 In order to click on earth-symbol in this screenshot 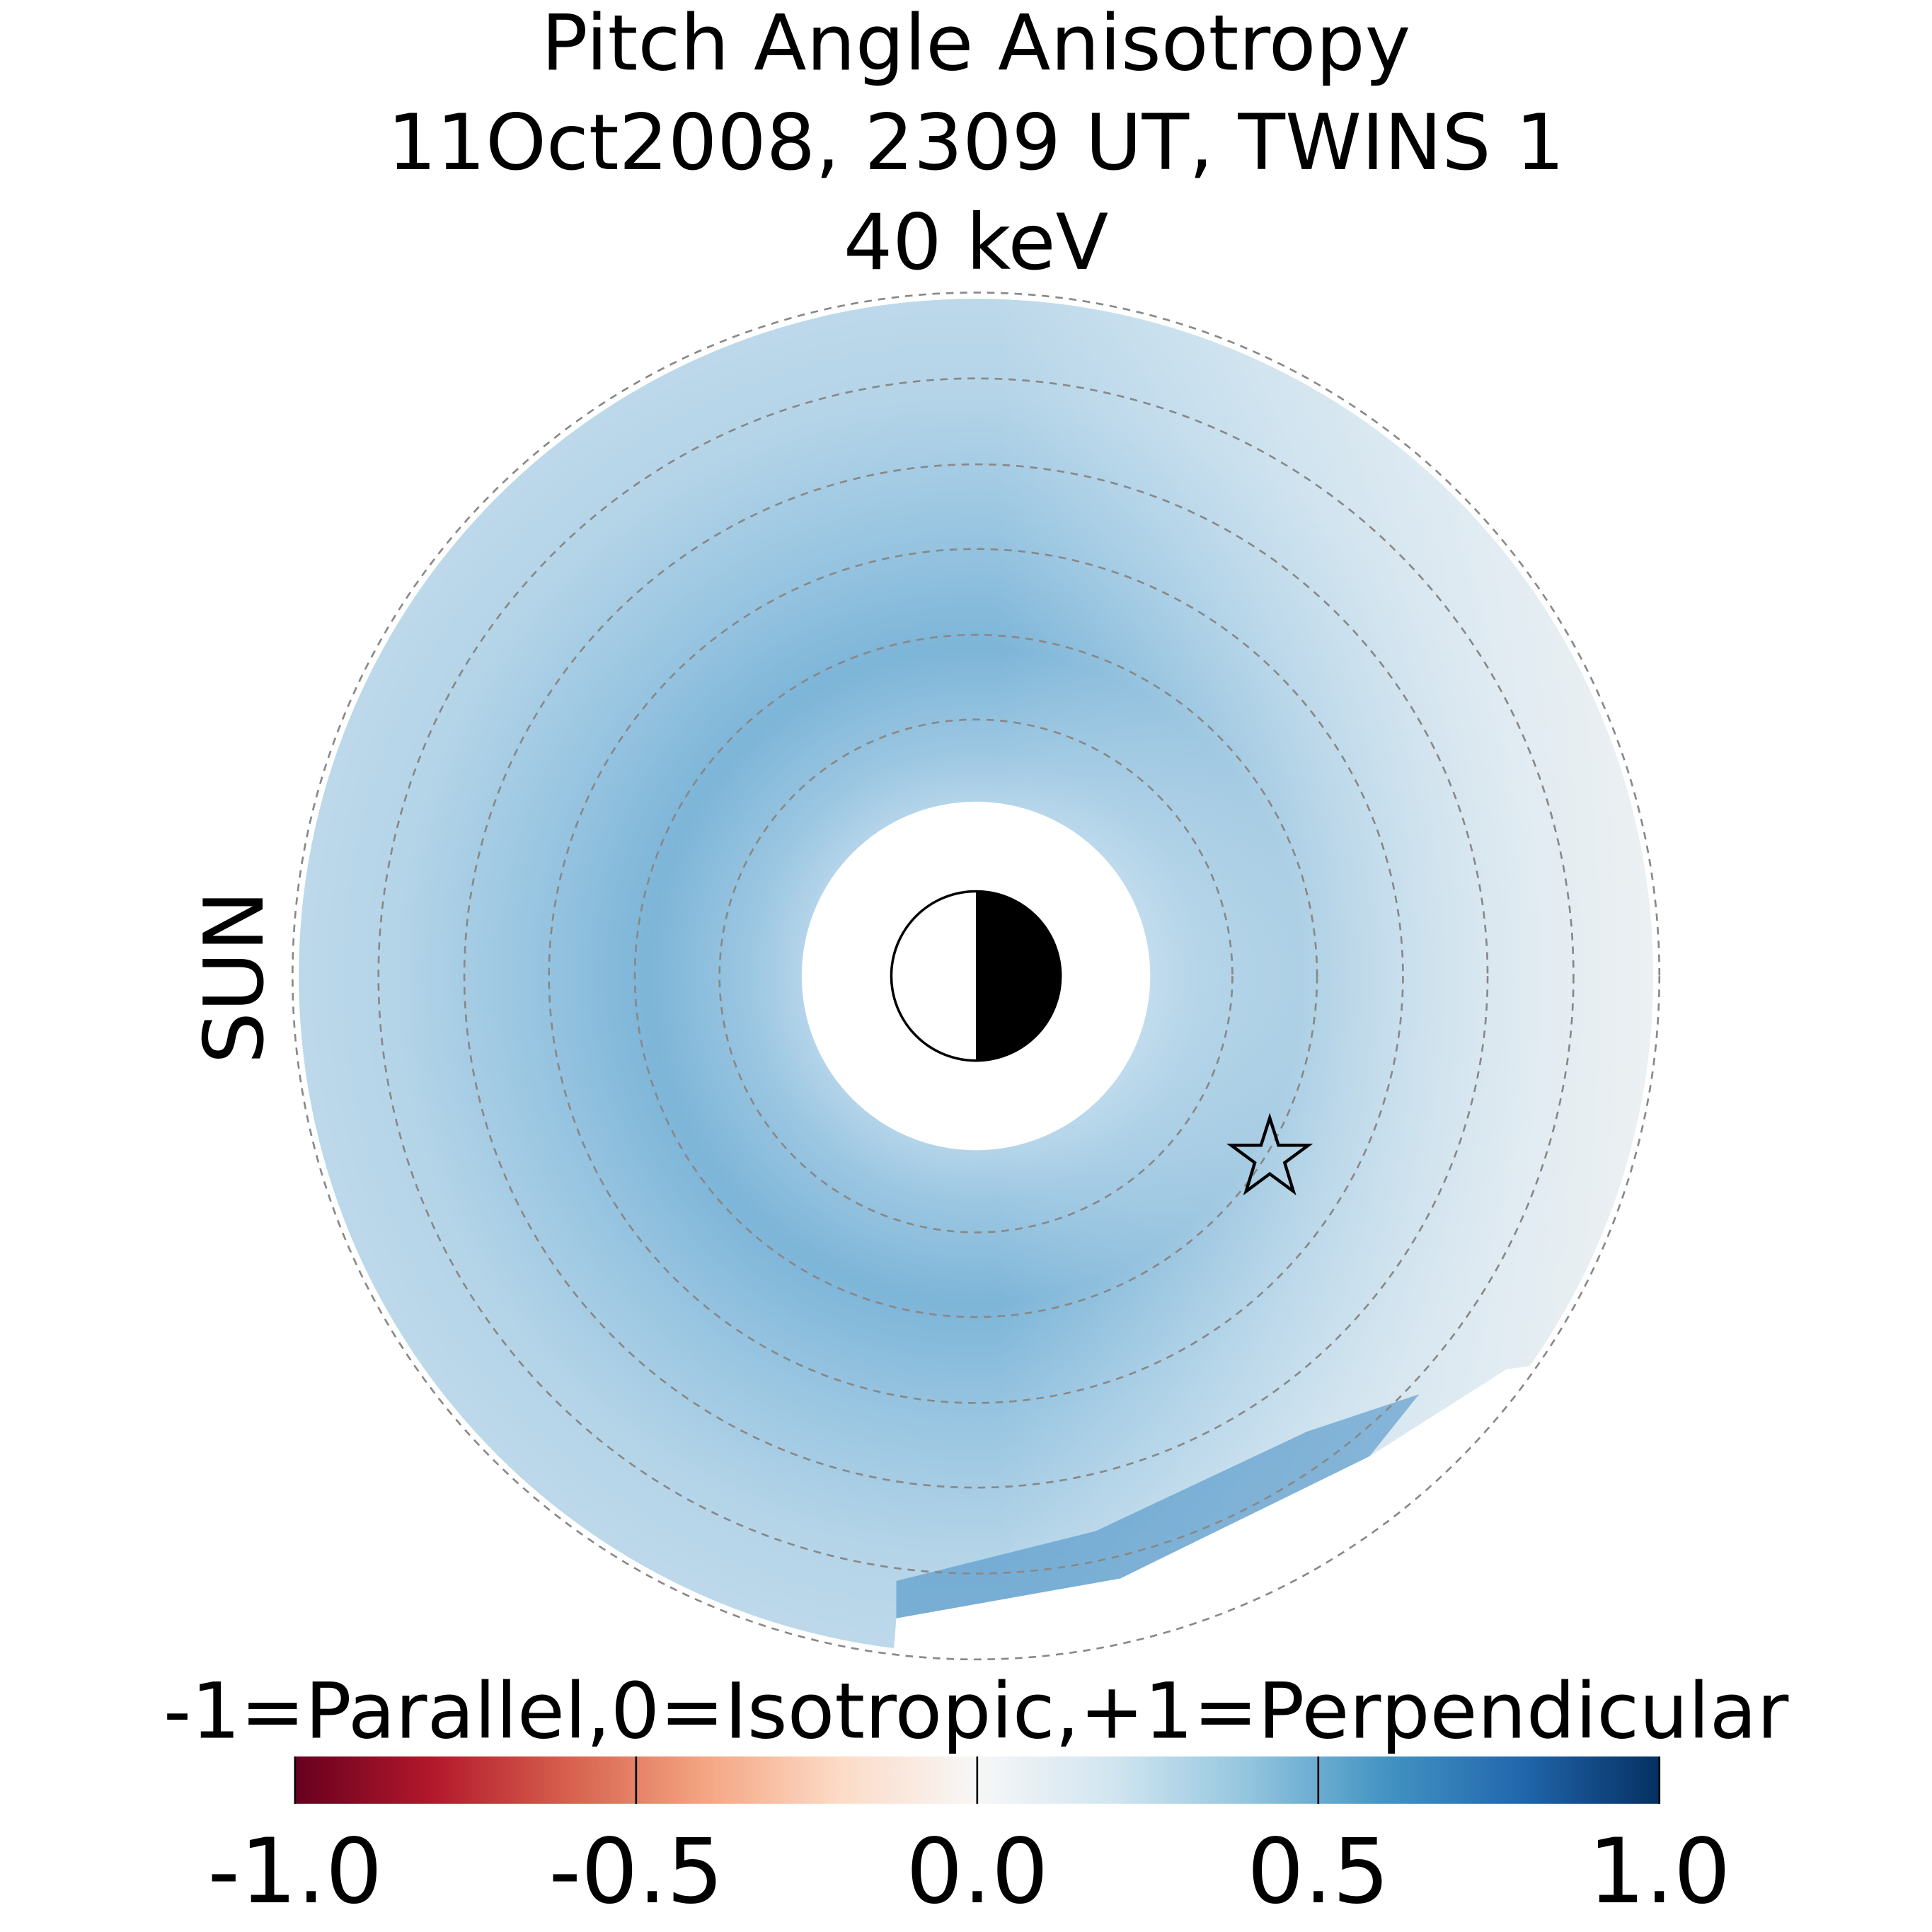, I will do `click(976, 976)`.